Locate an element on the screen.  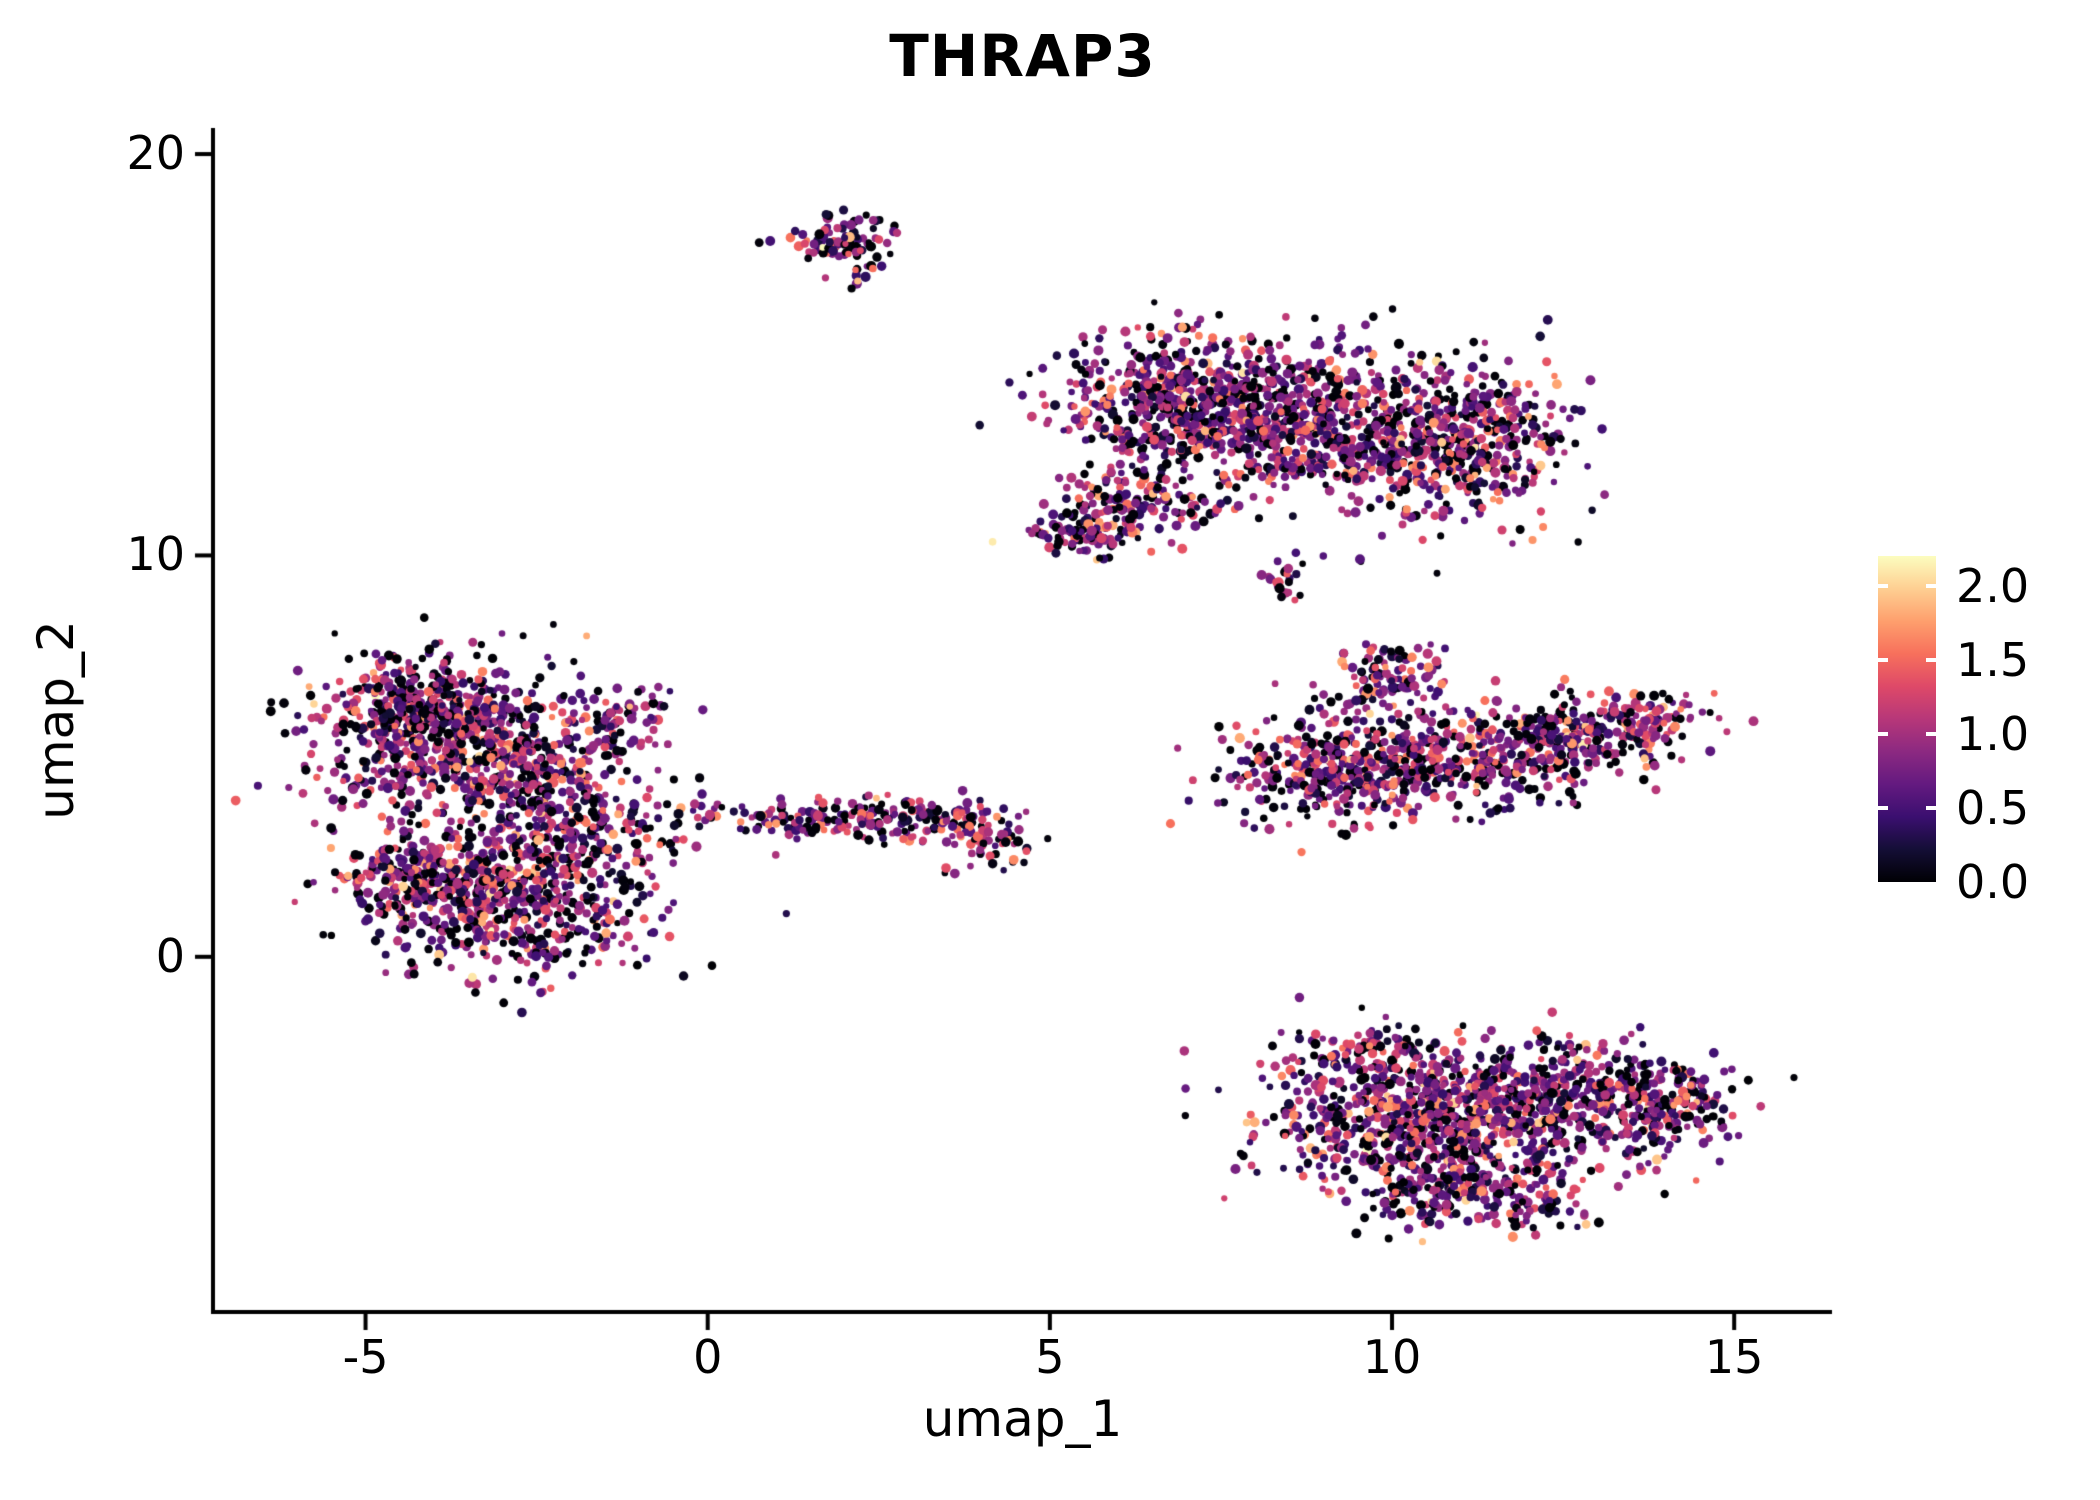
colorbar-tick-label: 1.0 is located at coordinates (1993, 733).